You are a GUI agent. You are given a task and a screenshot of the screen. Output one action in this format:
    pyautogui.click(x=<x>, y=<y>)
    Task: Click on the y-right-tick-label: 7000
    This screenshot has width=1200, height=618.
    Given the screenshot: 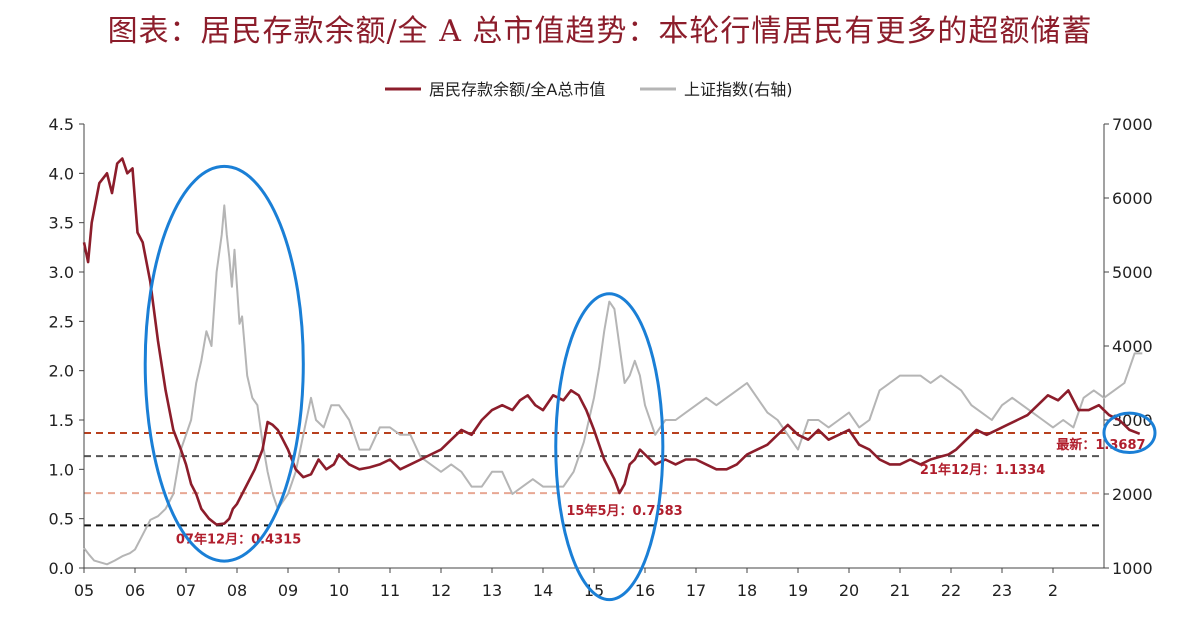 What is the action you would take?
    pyautogui.click(x=1132, y=124)
    